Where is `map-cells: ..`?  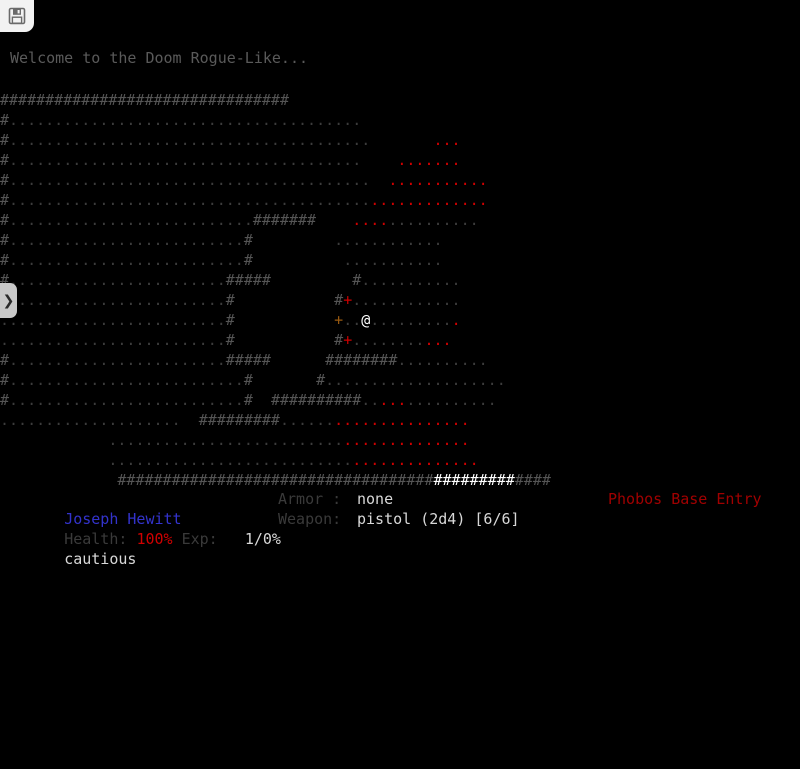 map-cells: .. is located at coordinates (352, 320).